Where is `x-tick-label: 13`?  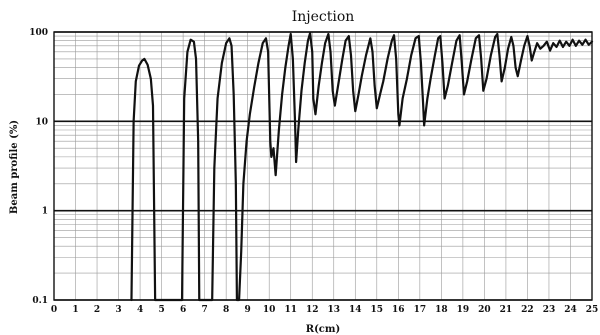
x-tick-label: 13 is located at coordinates (333, 310).